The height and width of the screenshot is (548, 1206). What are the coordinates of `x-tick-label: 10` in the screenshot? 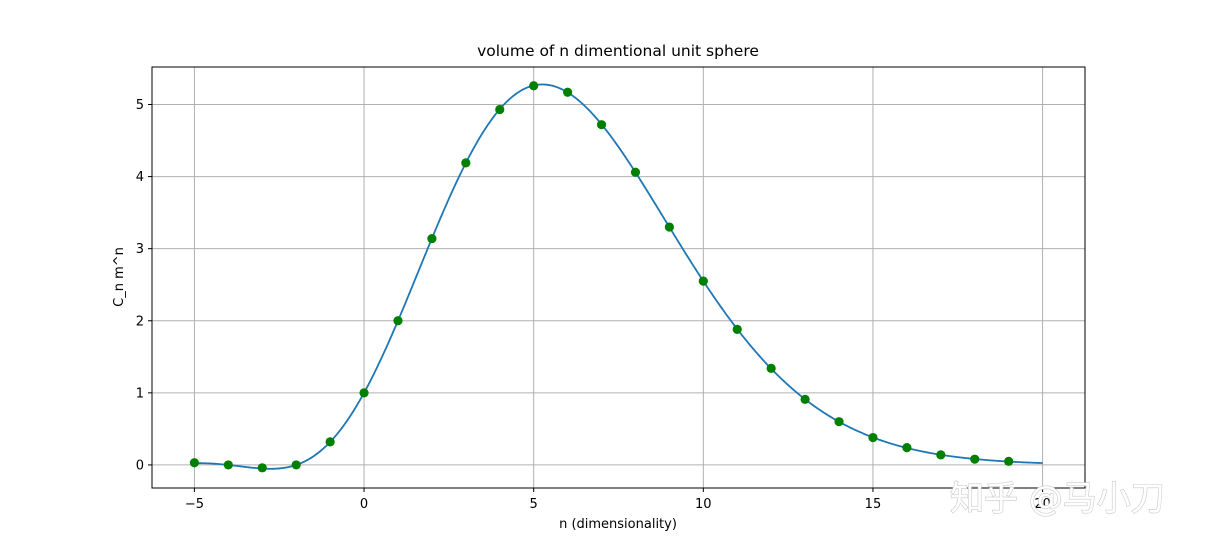 It's located at (703, 504).